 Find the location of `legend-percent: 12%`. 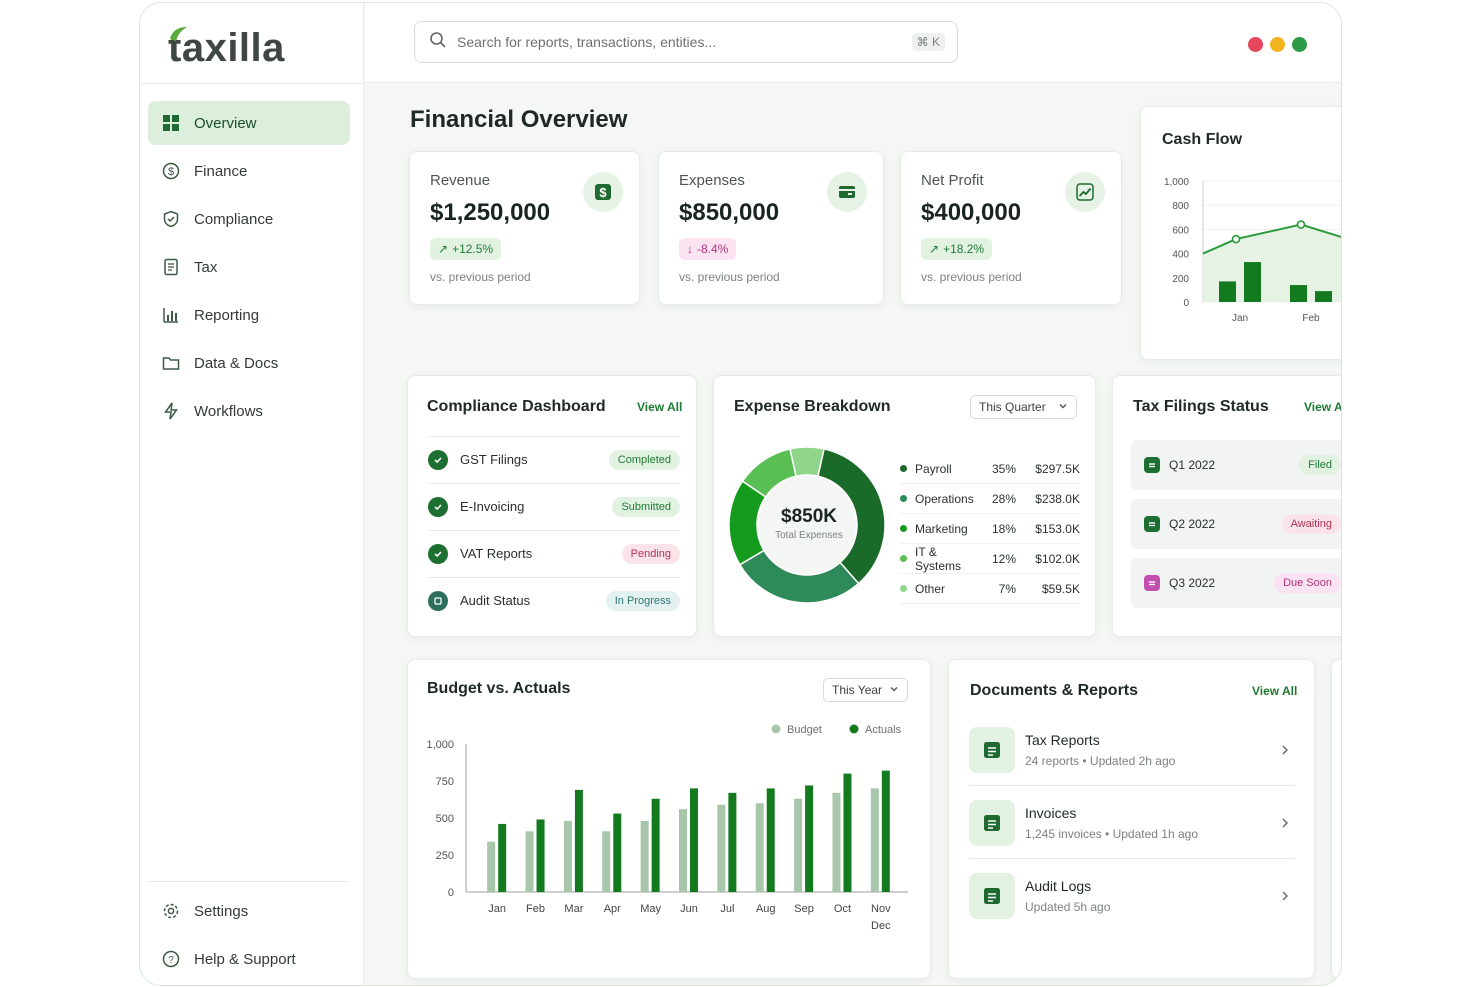

legend-percent: 12% is located at coordinates (1003, 558).